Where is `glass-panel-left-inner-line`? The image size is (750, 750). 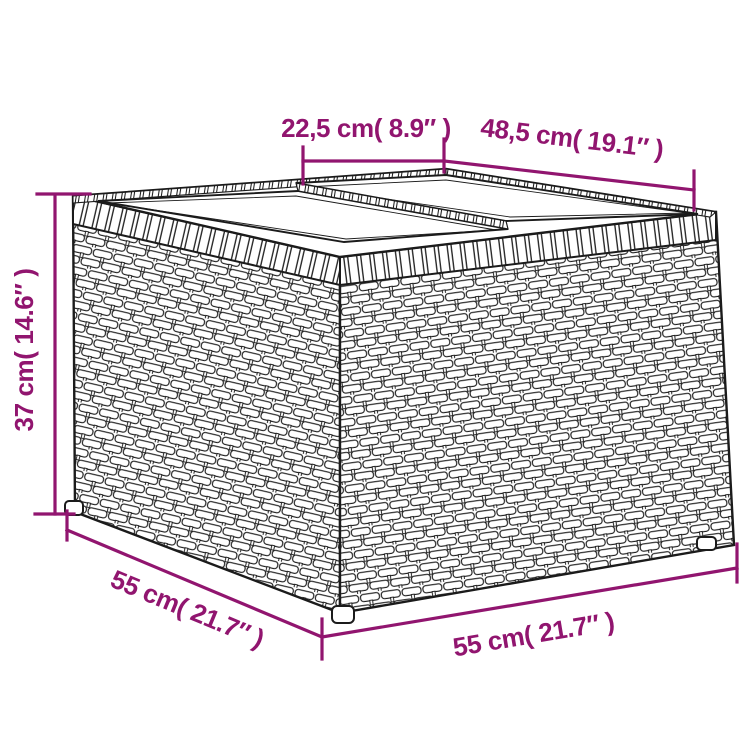 glass-panel-left-inner-line is located at coordinates (302, 217).